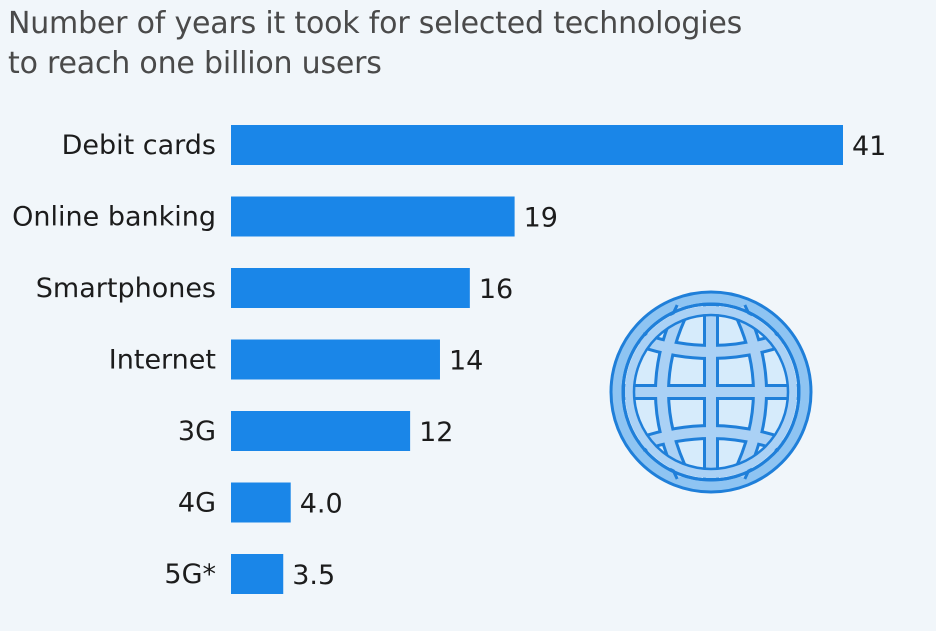 This screenshot has width=936, height=631. What do you see at coordinates (257, 574) in the screenshot?
I see `bar-5g` at bounding box center [257, 574].